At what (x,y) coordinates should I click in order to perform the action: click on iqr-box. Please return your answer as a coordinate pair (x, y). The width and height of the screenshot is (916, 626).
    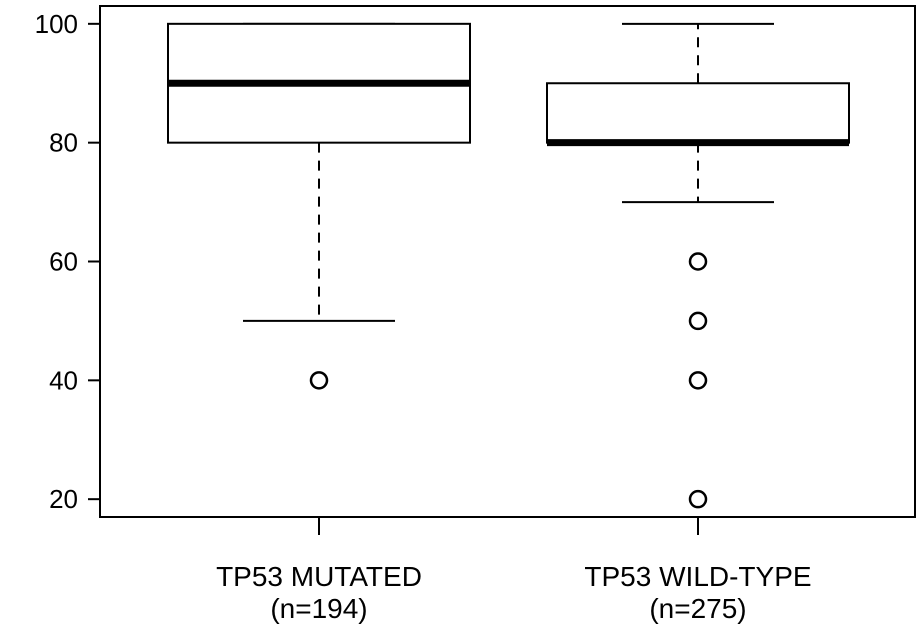
    Looking at the image, I should click on (698, 113).